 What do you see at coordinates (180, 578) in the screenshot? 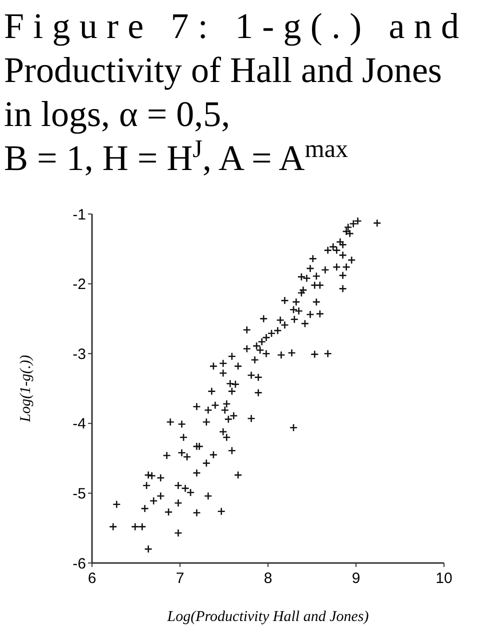
I see `x-tick-label: 7` at bounding box center [180, 578].